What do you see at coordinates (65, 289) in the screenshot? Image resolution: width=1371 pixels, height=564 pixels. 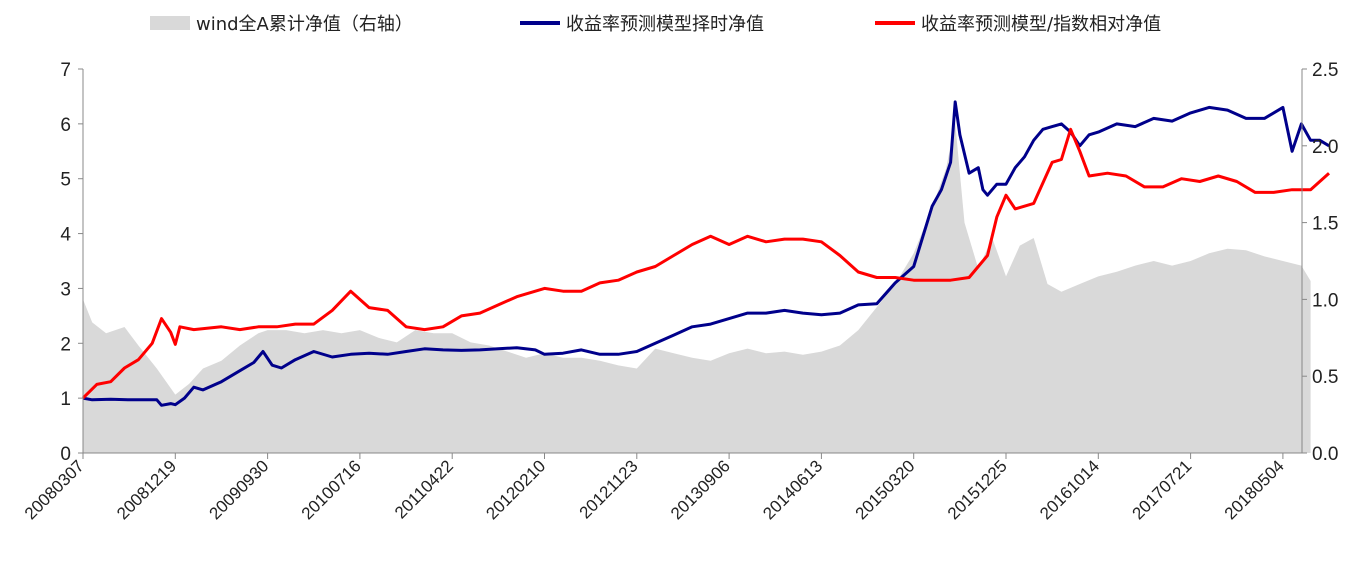 I see `left-tick-label: 3` at bounding box center [65, 289].